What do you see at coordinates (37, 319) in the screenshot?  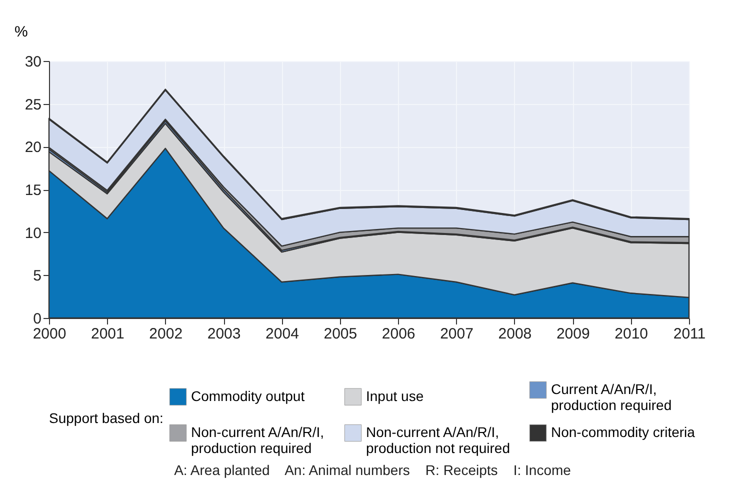 I see `y-tick-label: 0` at bounding box center [37, 319].